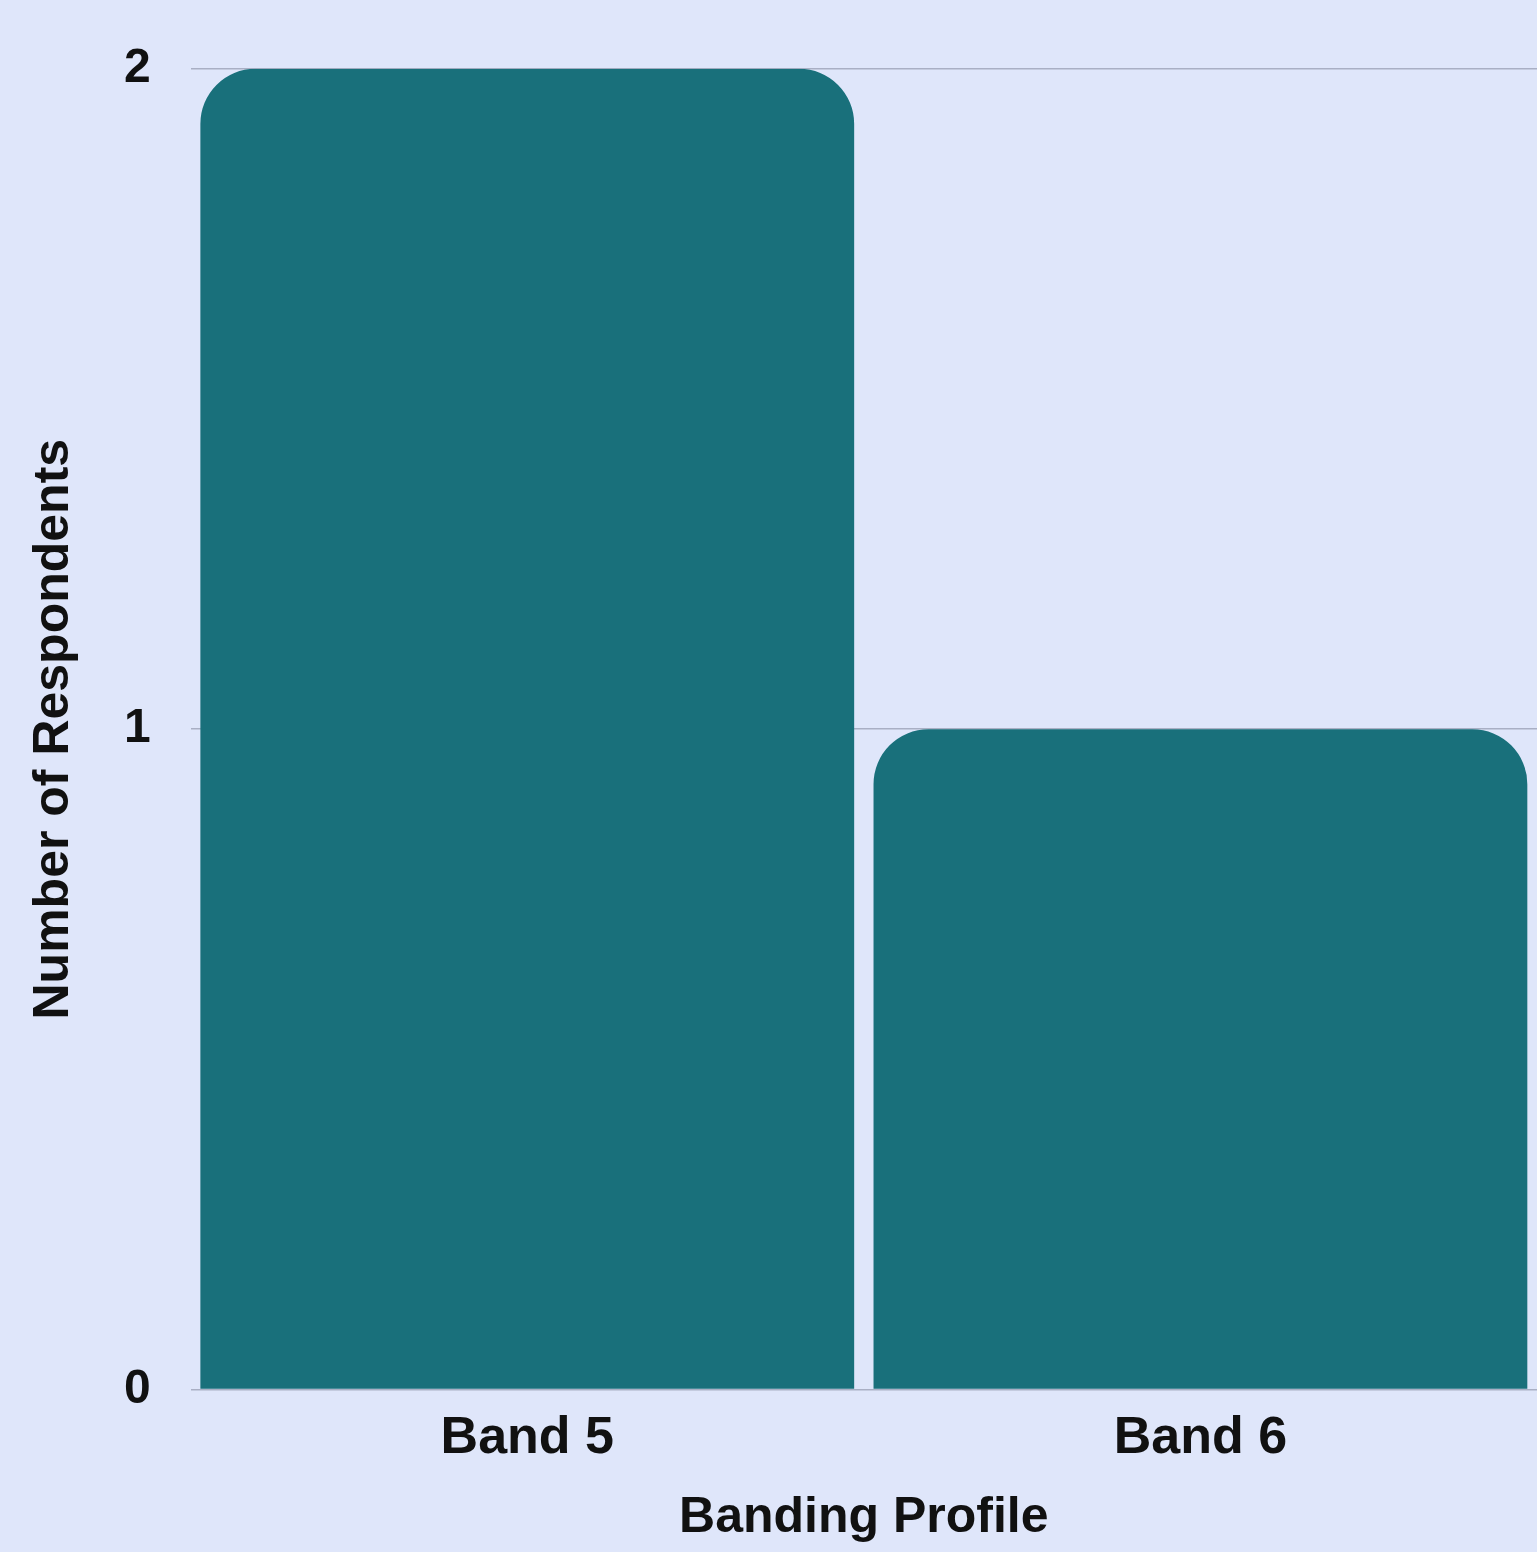  What do you see at coordinates (137, 726) in the screenshot?
I see `y-tick-label: 1` at bounding box center [137, 726].